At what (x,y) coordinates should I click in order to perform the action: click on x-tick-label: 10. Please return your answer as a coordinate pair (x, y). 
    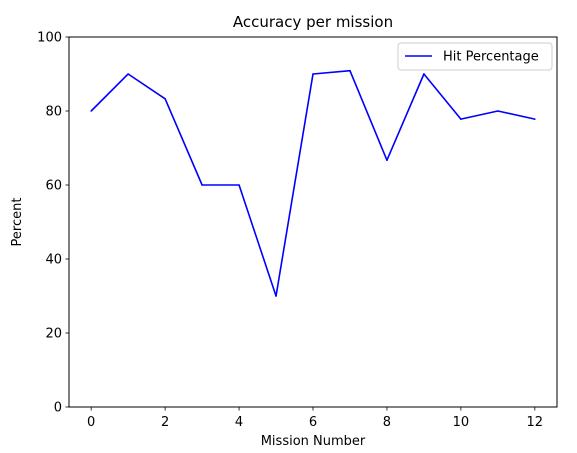
    Looking at the image, I should click on (461, 422).